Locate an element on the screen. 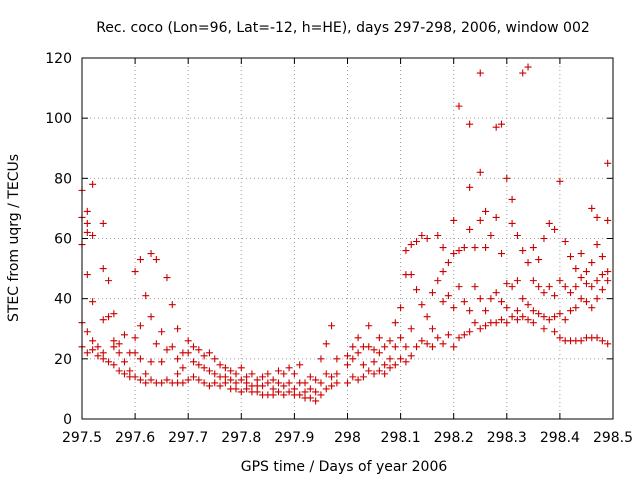 The width and height of the screenshot is (640, 480). x-tick-label: 297.6 is located at coordinates (135, 438).